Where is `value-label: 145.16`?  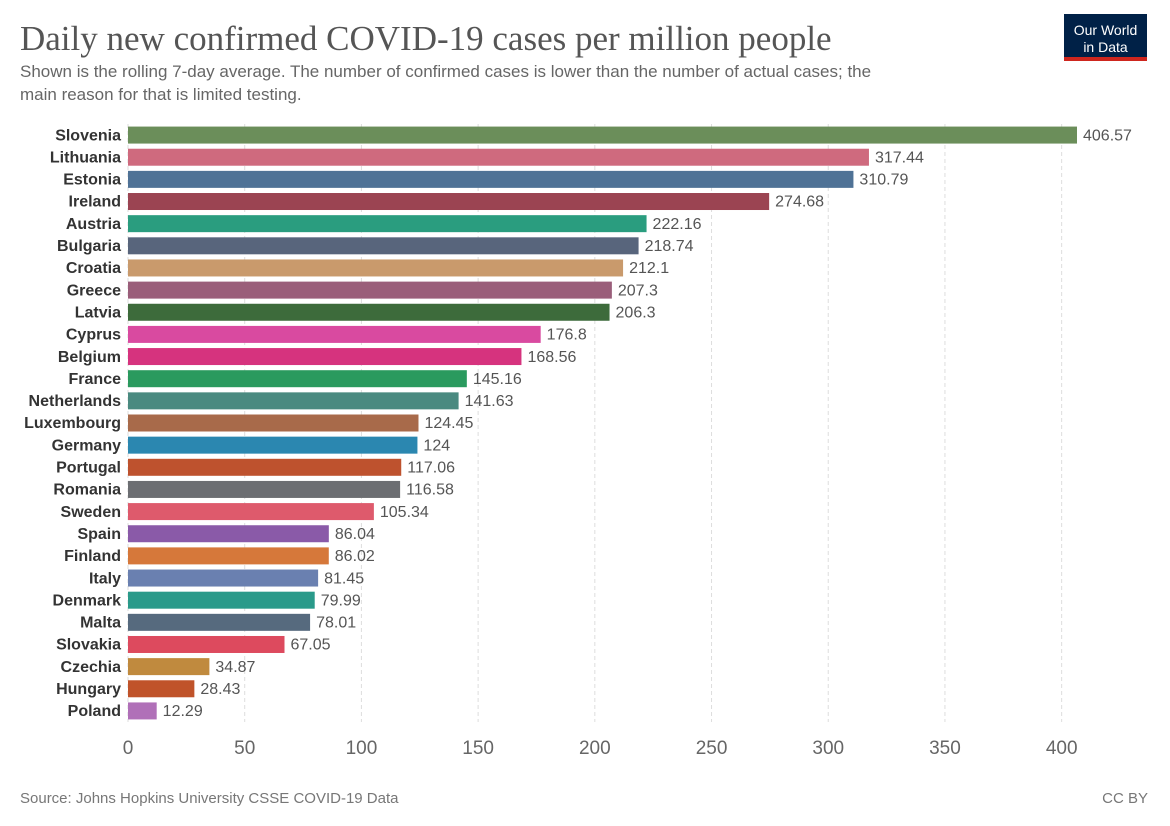 value-label: 145.16 is located at coordinates (497, 379).